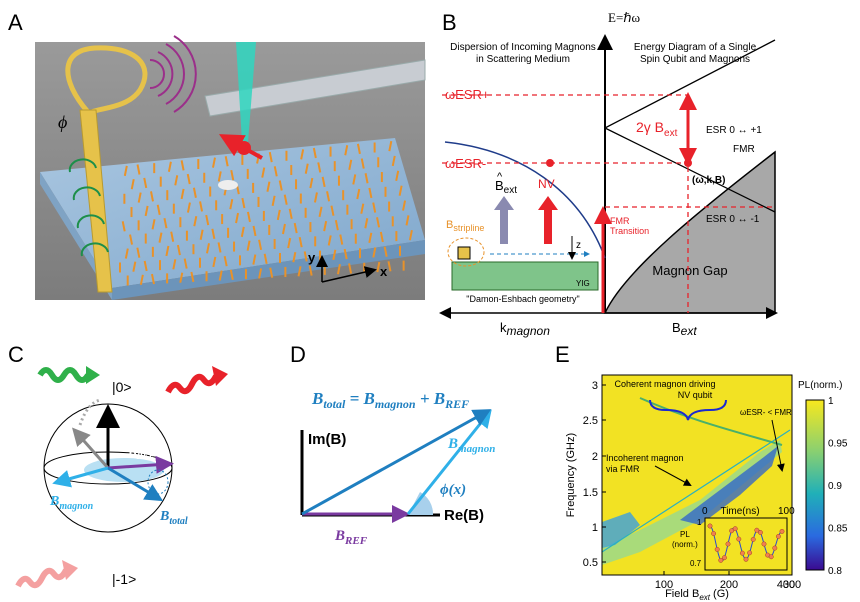 This screenshot has height=602, width=860. Describe the element at coordinates (449, 22) in the screenshot. I see `panel-label: B` at that location.